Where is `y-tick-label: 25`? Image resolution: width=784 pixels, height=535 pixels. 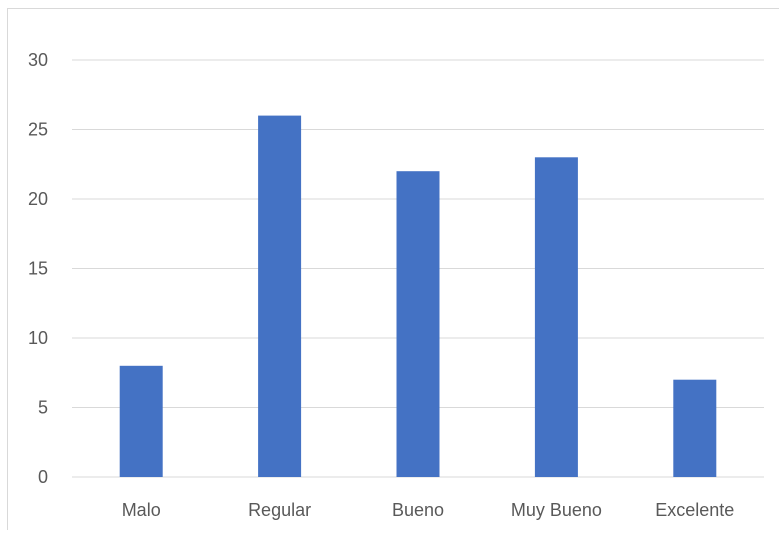
y-tick-label: 25 is located at coordinates (38, 130).